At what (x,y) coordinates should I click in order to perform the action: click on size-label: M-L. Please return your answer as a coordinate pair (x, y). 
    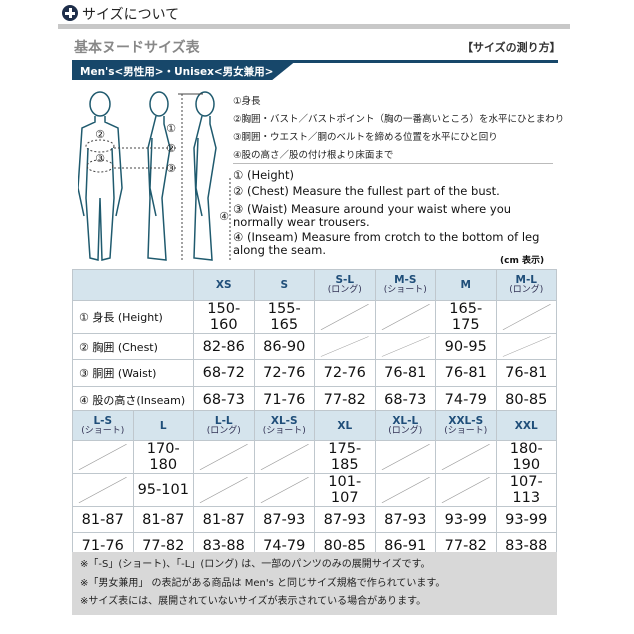
    Looking at the image, I should click on (526, 280).